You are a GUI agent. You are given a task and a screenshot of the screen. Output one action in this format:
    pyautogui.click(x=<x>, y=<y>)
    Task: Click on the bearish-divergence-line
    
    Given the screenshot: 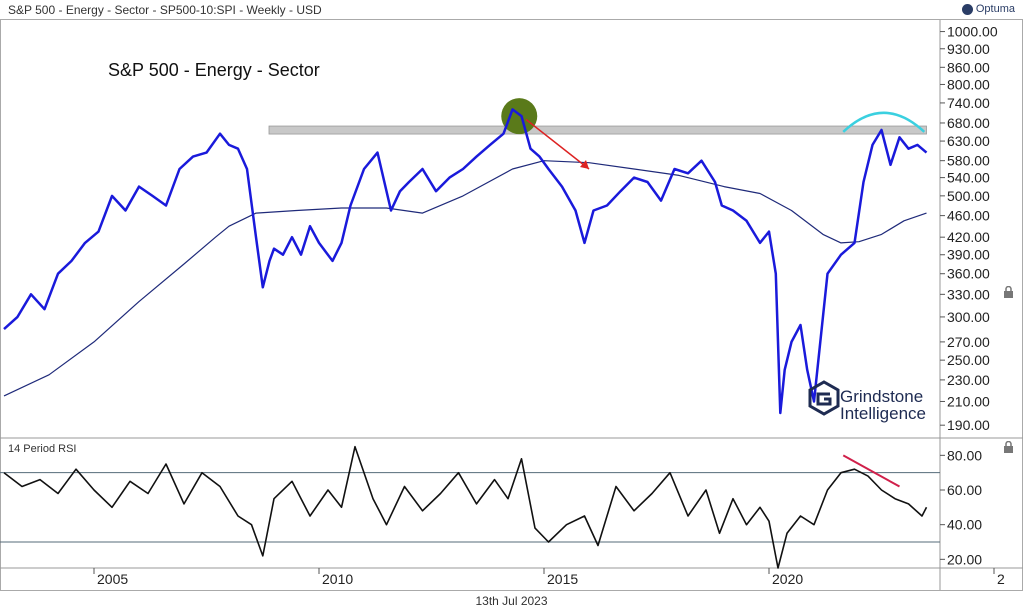 What is the action you would take?
    pyautogui.click(x=871, y=471)
    